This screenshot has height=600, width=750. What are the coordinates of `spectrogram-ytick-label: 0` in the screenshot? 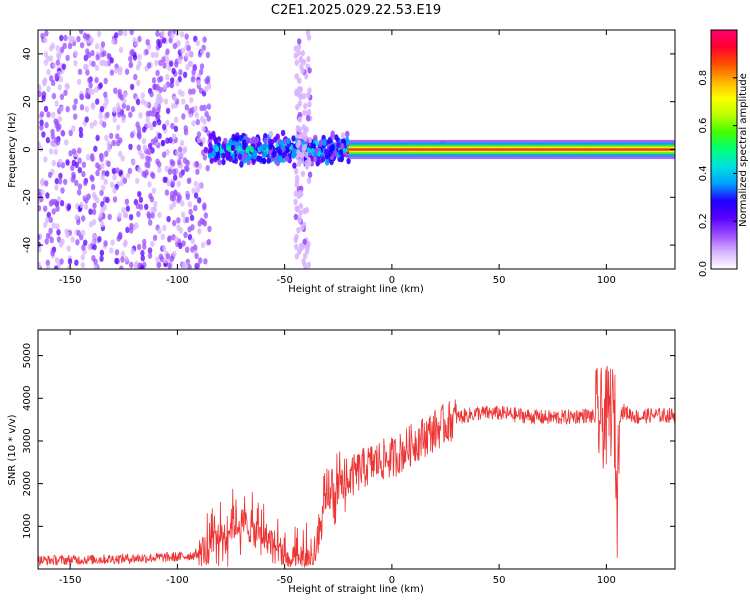 It's located at (27, 149).